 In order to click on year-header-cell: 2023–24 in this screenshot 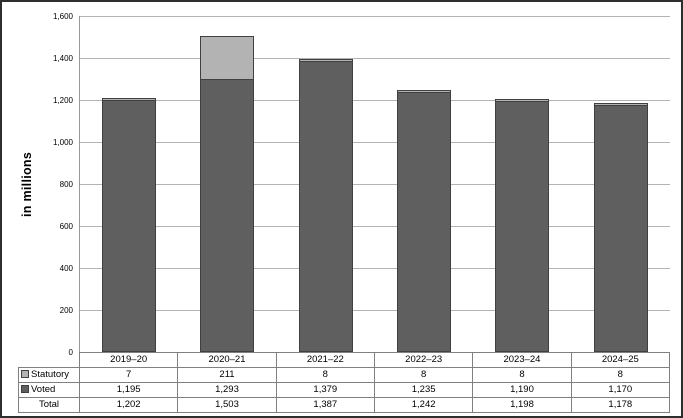, I will do `click(522, 360)`.